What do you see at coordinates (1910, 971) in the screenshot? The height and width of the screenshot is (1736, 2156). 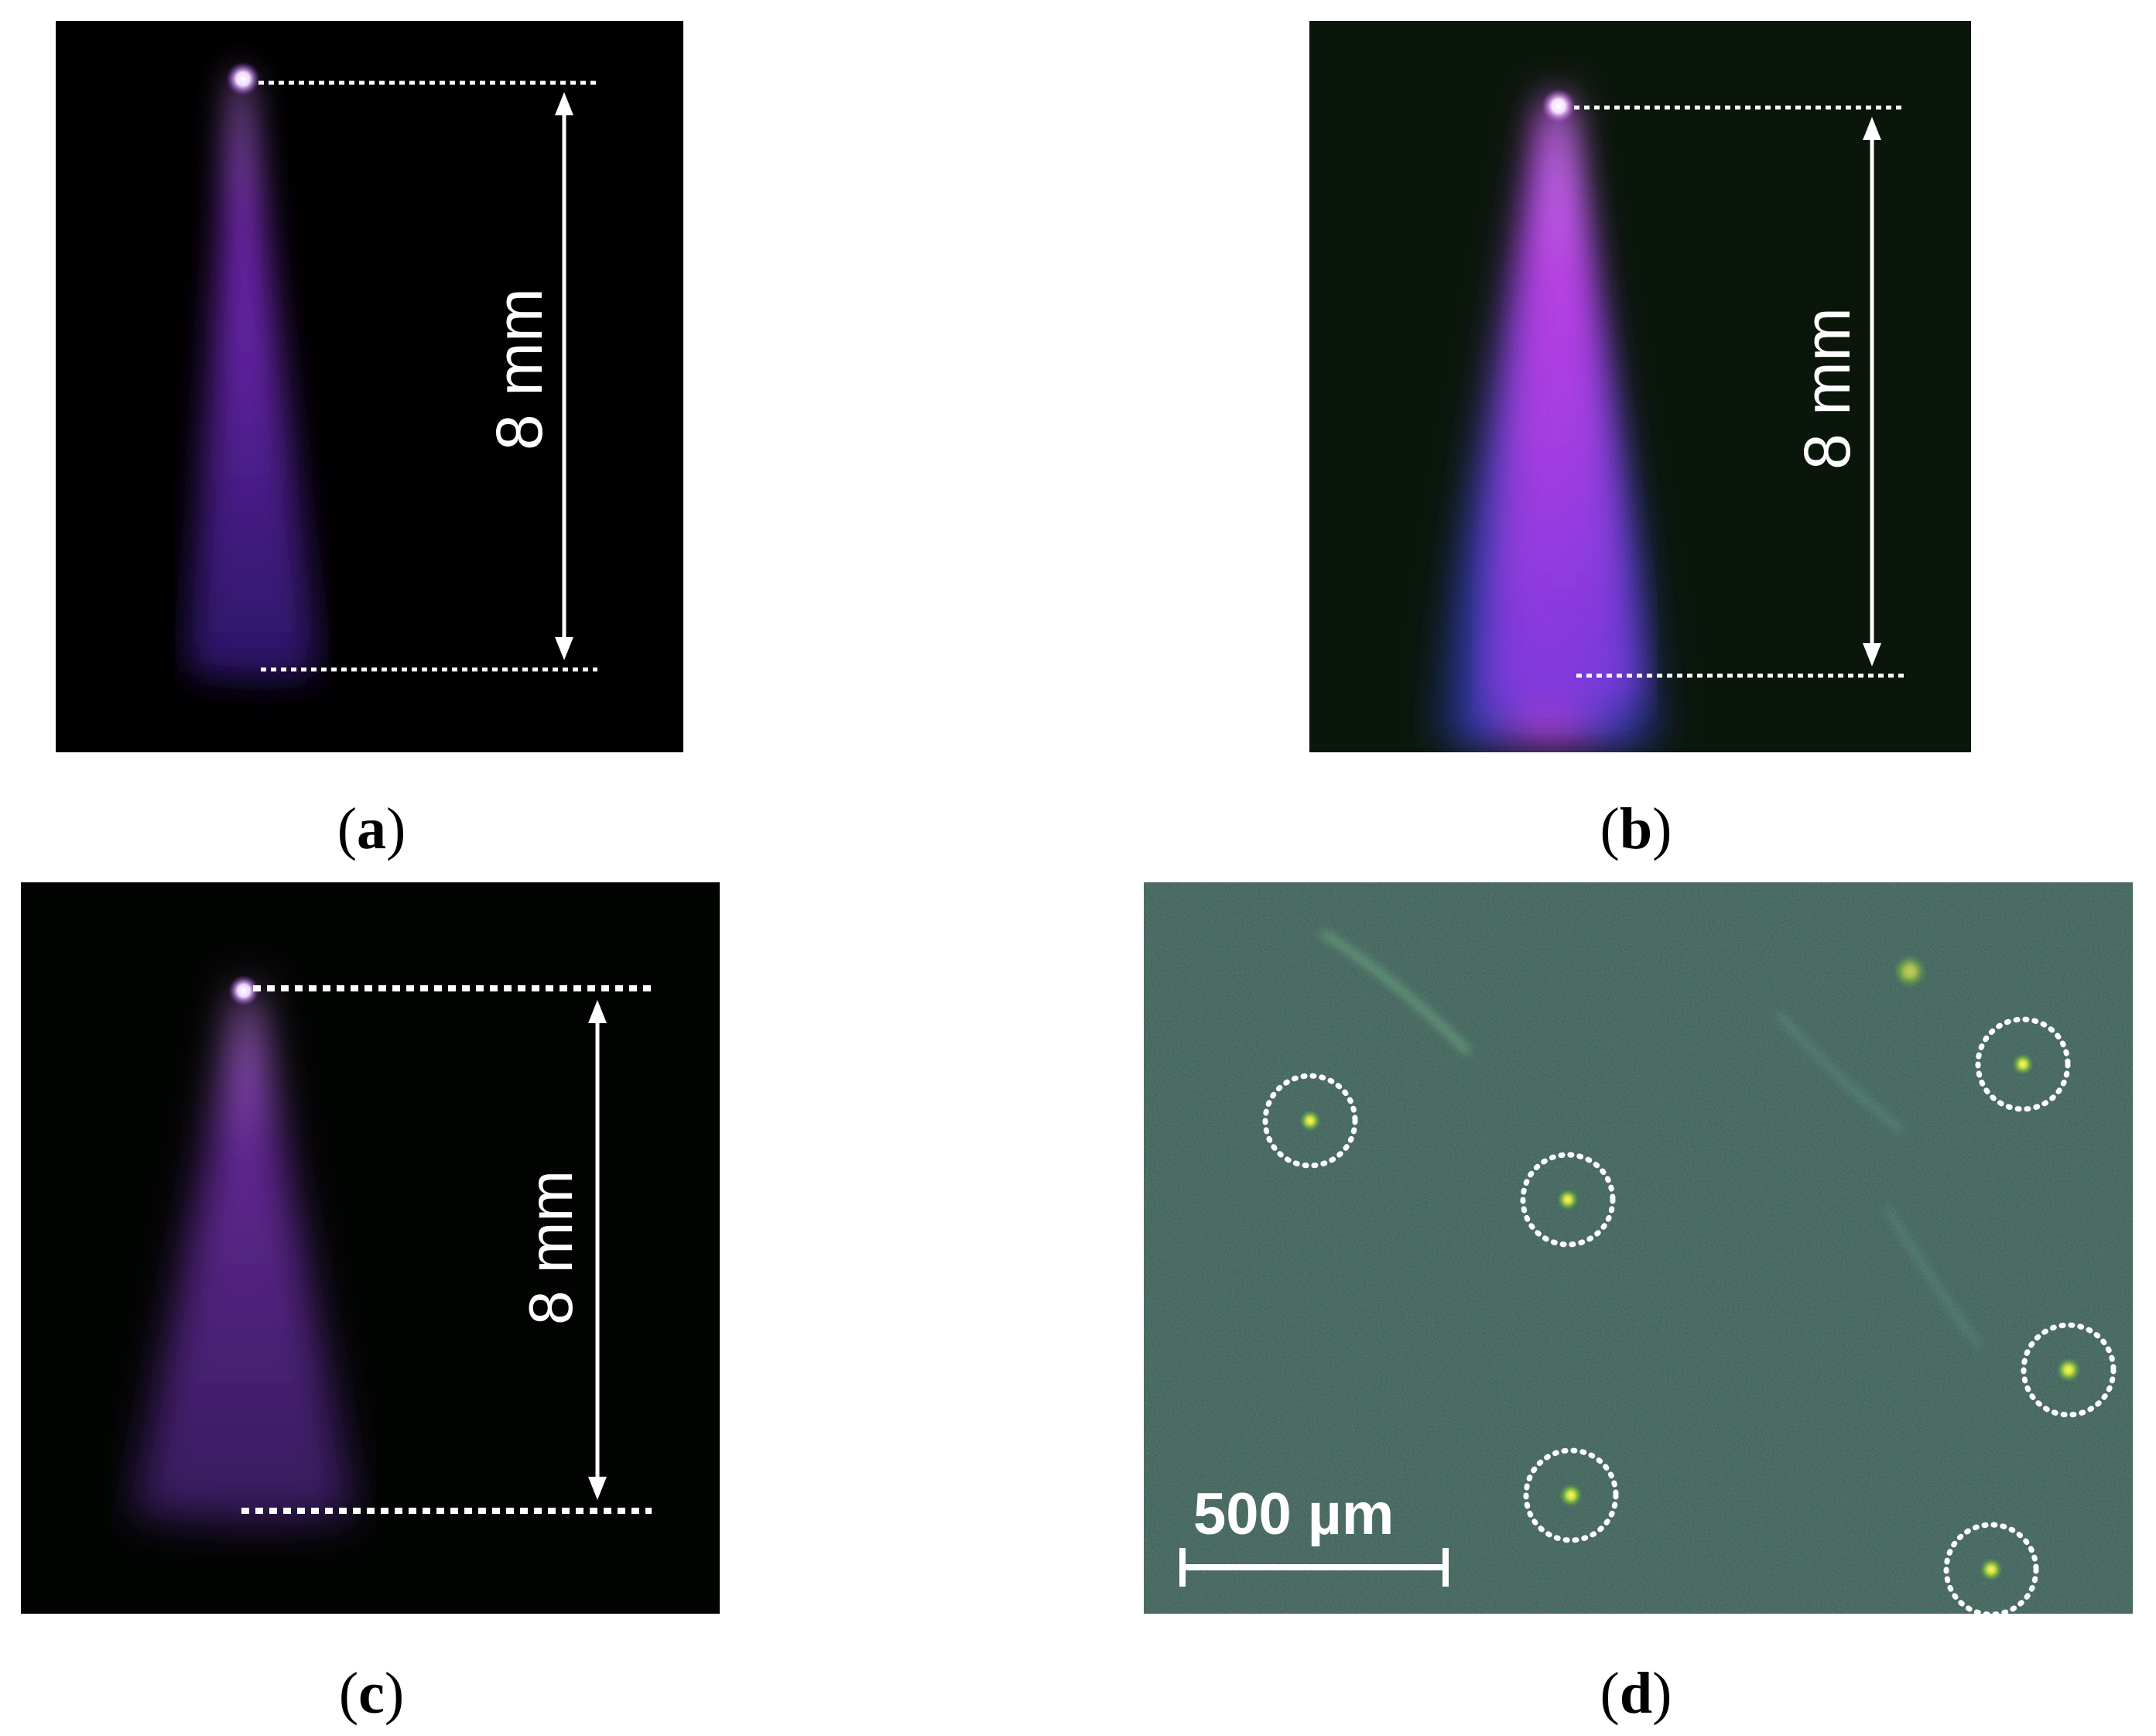 I see `glow` at bounding box center [1910, 971].